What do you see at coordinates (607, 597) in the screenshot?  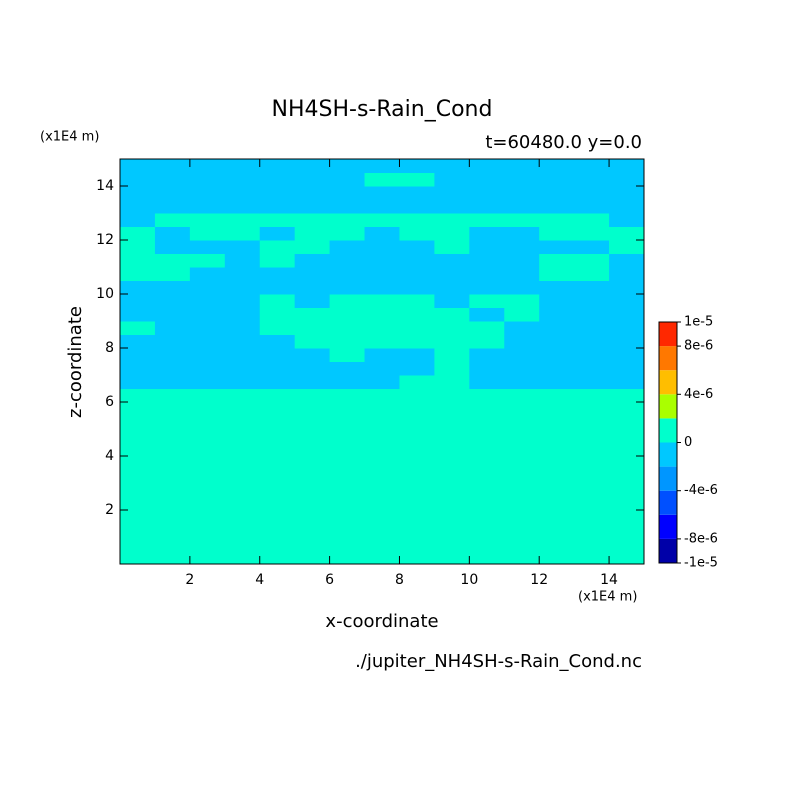 I see `x-unit: (x1E4 m)` at bounding box center [607, 597].